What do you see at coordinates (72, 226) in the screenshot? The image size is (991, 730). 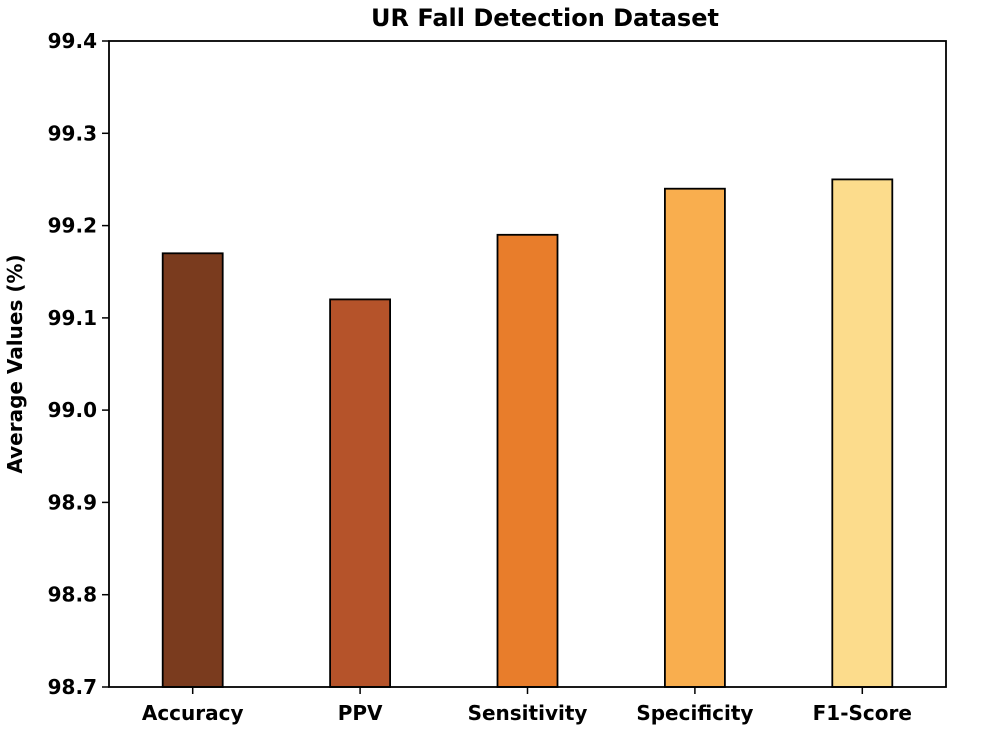 I see `y-tick-label: 99.2` at bounding box center [72, 226].